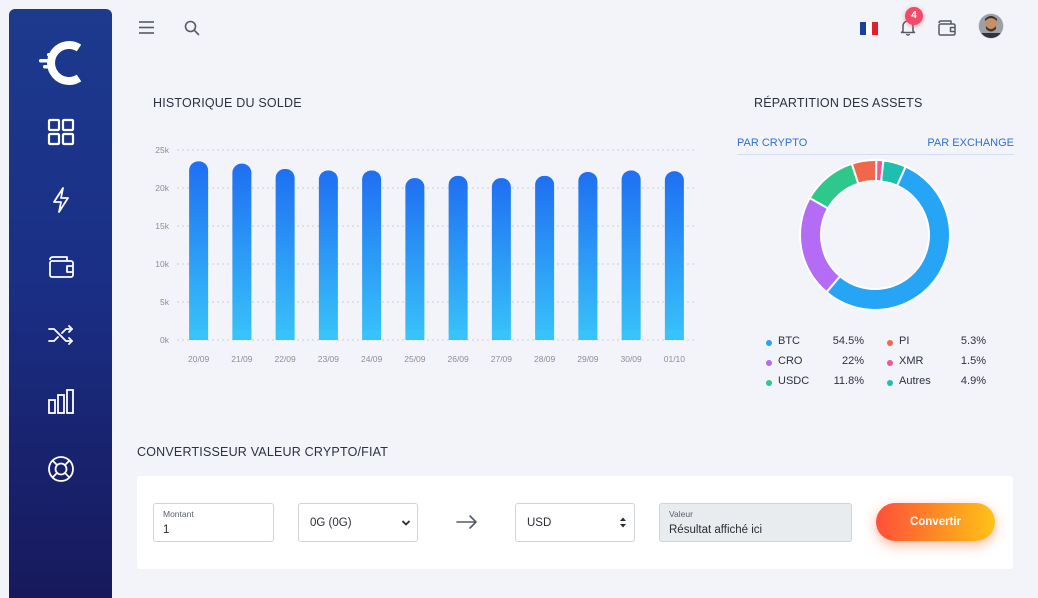 The width and height of the screenshot is (1038, 598). What do you see at coordinates (502, 359) in the screenshot?
I see `x-tick-label: 27/09` at bounding box center [502, 359].